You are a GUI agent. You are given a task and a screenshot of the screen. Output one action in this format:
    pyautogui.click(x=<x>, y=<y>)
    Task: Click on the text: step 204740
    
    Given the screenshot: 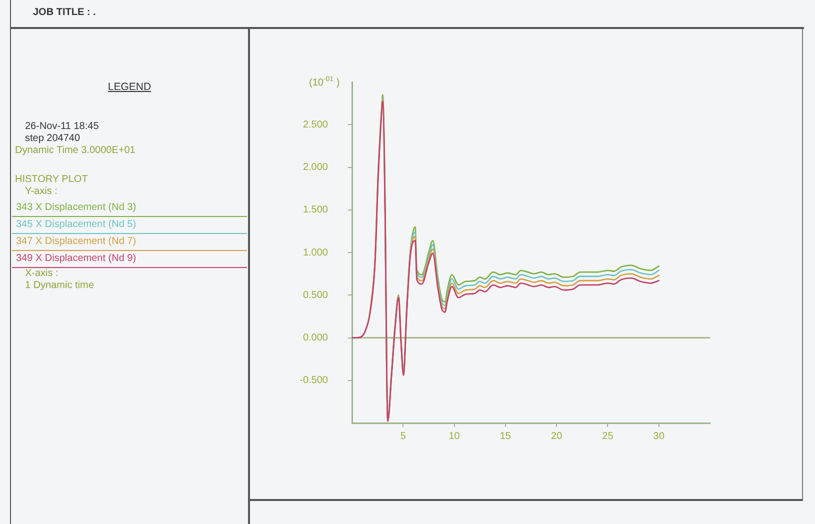 What is the action you would take?
    pyautogui.click(x=53, y=139)
    